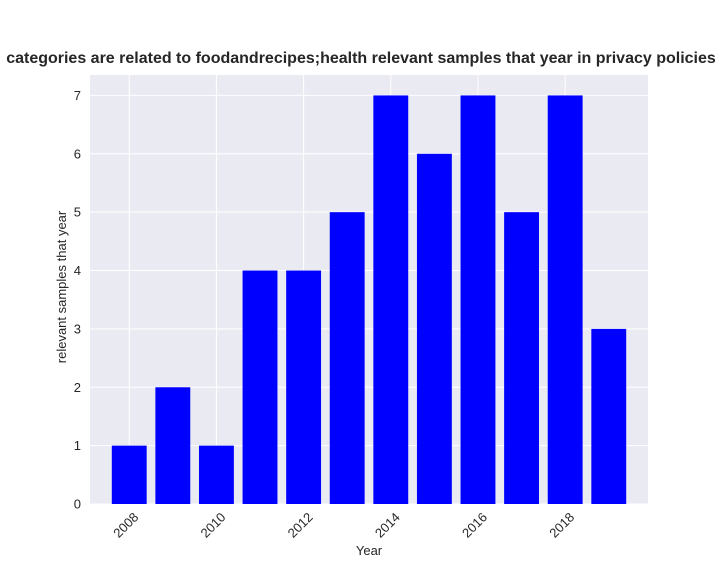 The width and height of the screenshot is (720, 576). Describe the element at coordinates (212, 525) in the screenshot. I see `x-tick-label: 2010` at that location.